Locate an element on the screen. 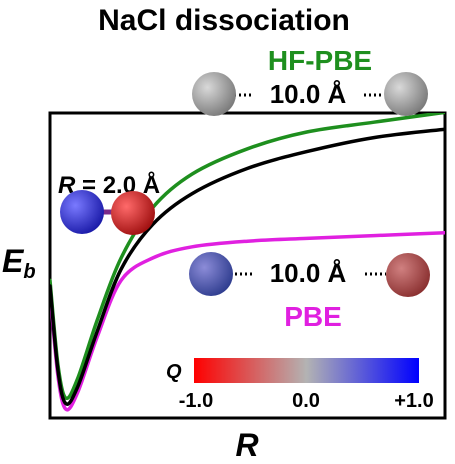 This screenshot has height=464, width=455. atom-na-ion is located at coordinates (82, 212).